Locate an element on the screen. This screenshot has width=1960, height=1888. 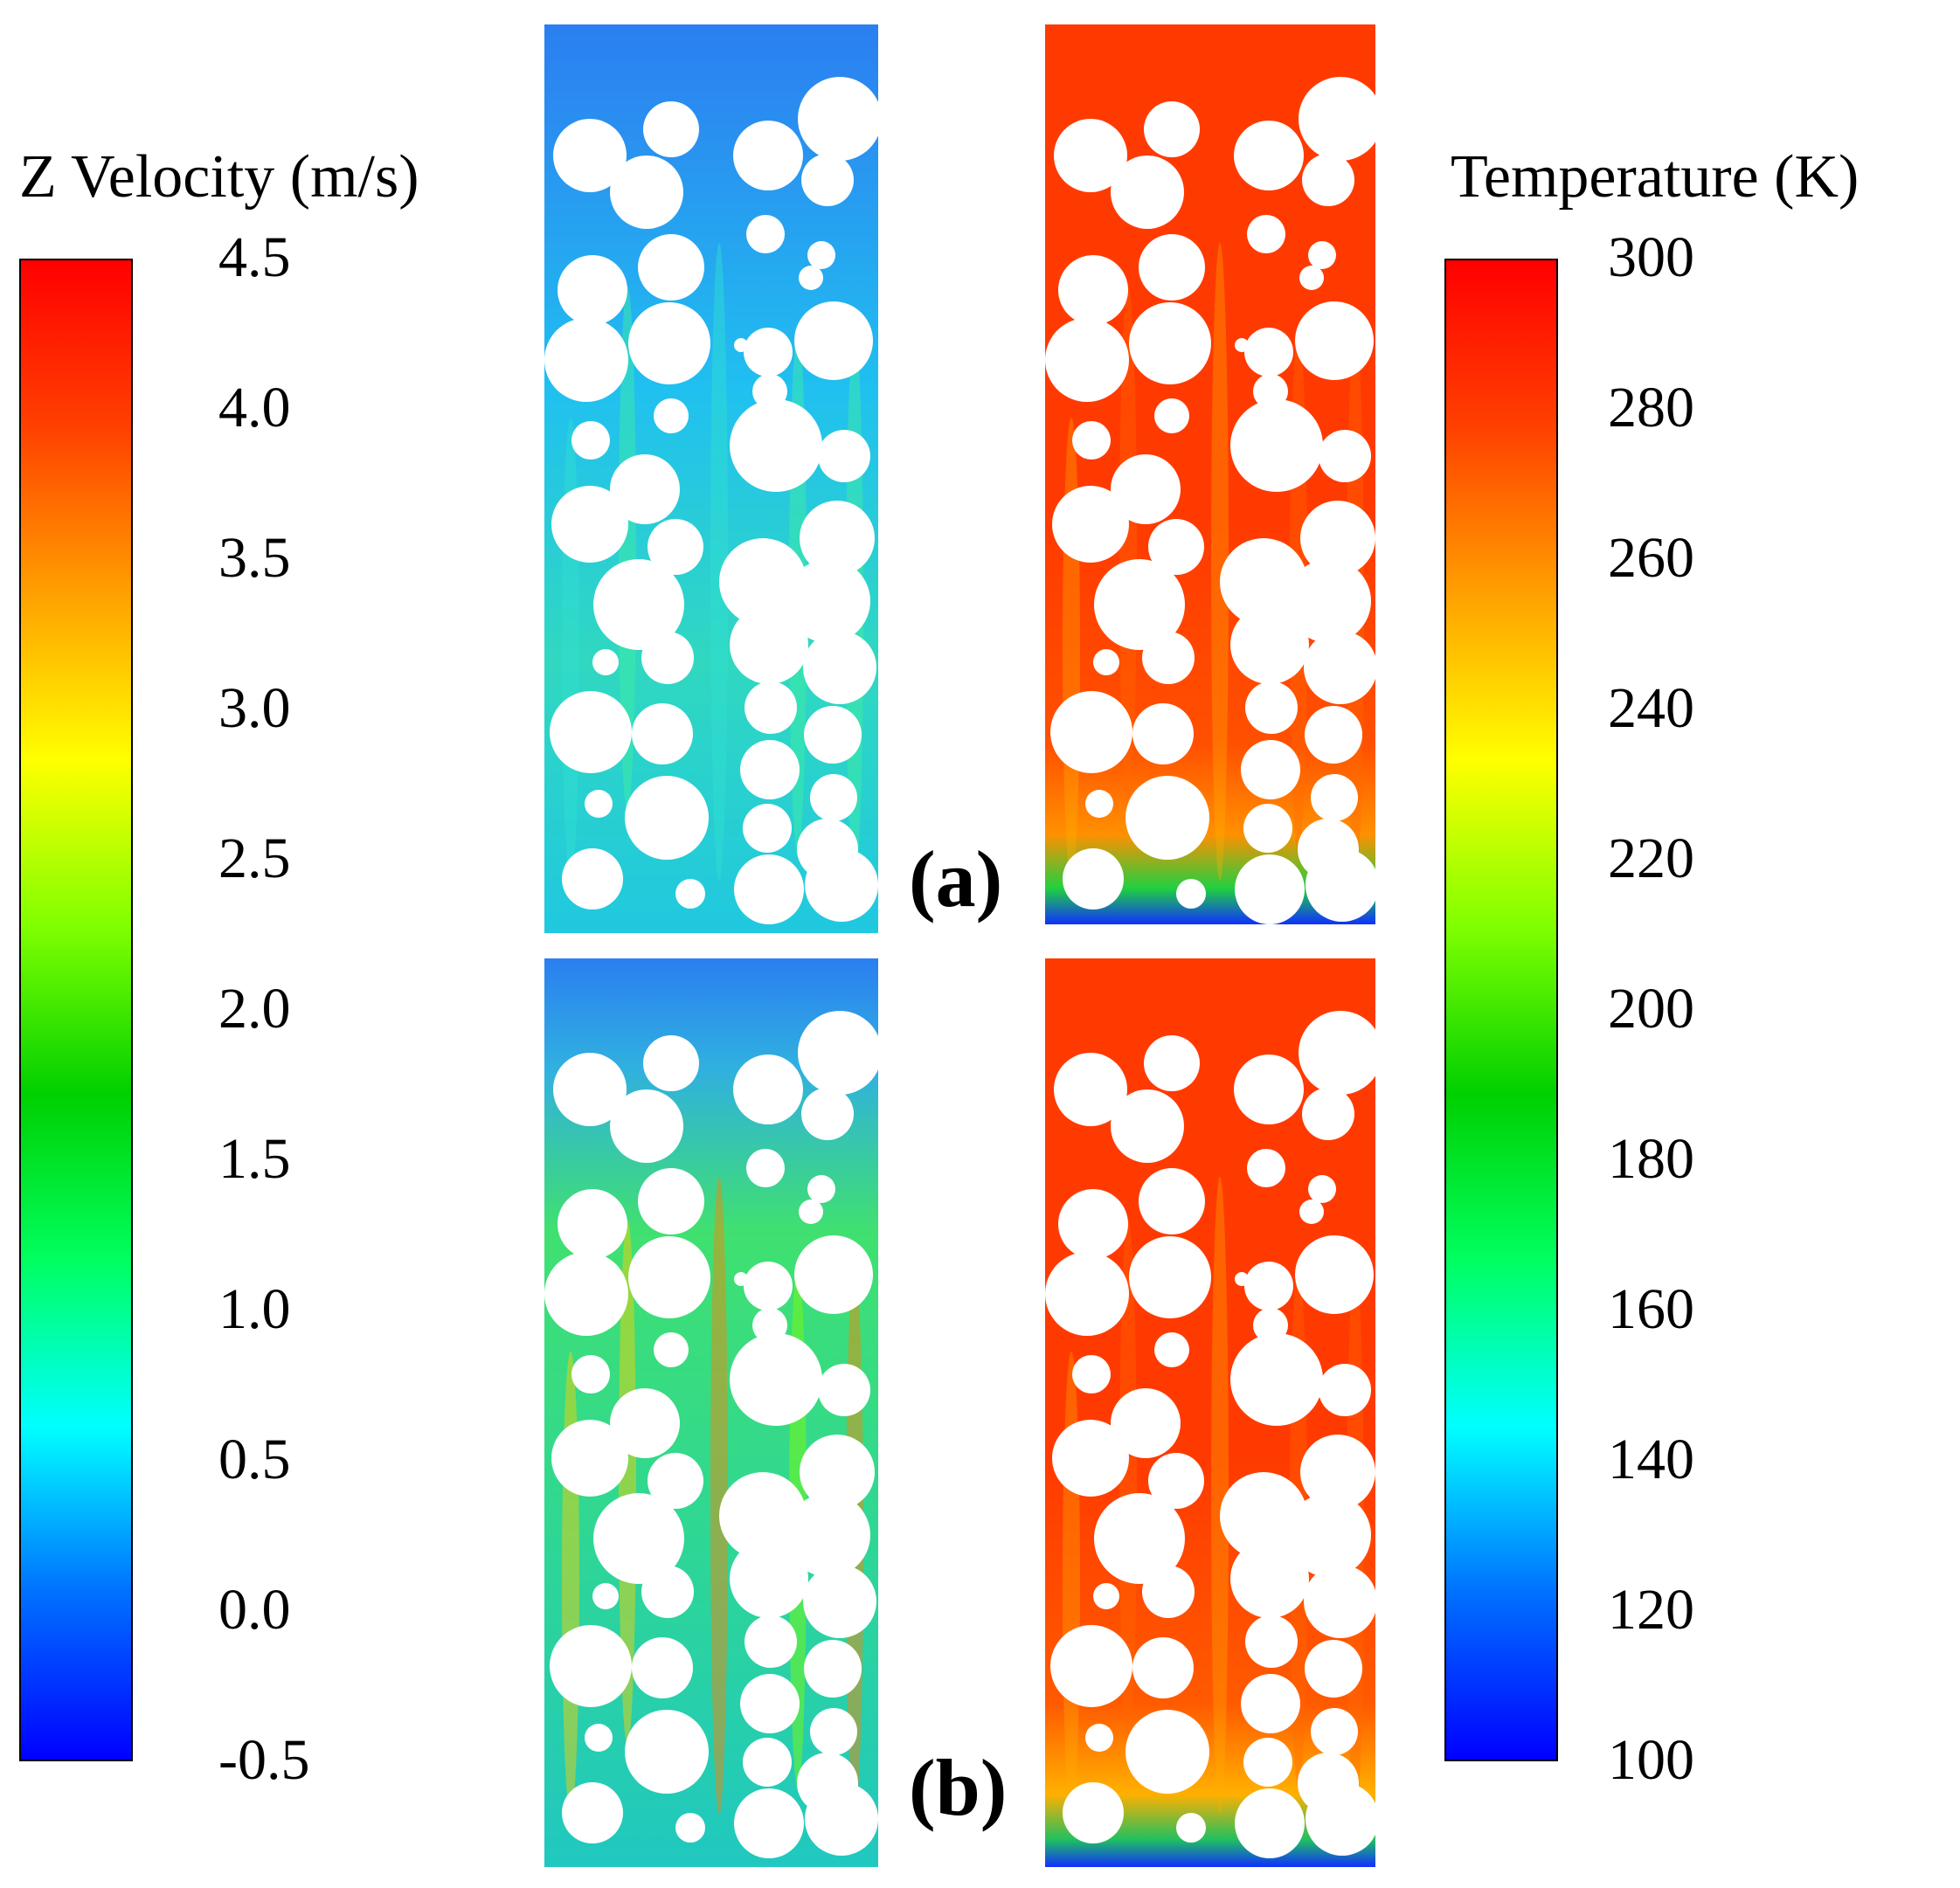
temperature-tick-3: 240 is located at coordinates (1651, 708).